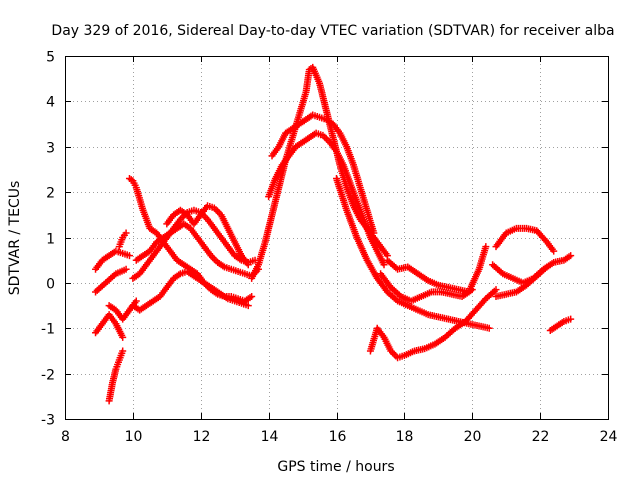 This screenshot has height=480, width=640. What do you see at coordinates (48, 376) in the screenshot?
I see `y-tick-label: -2` at bounding box center [48, 376].